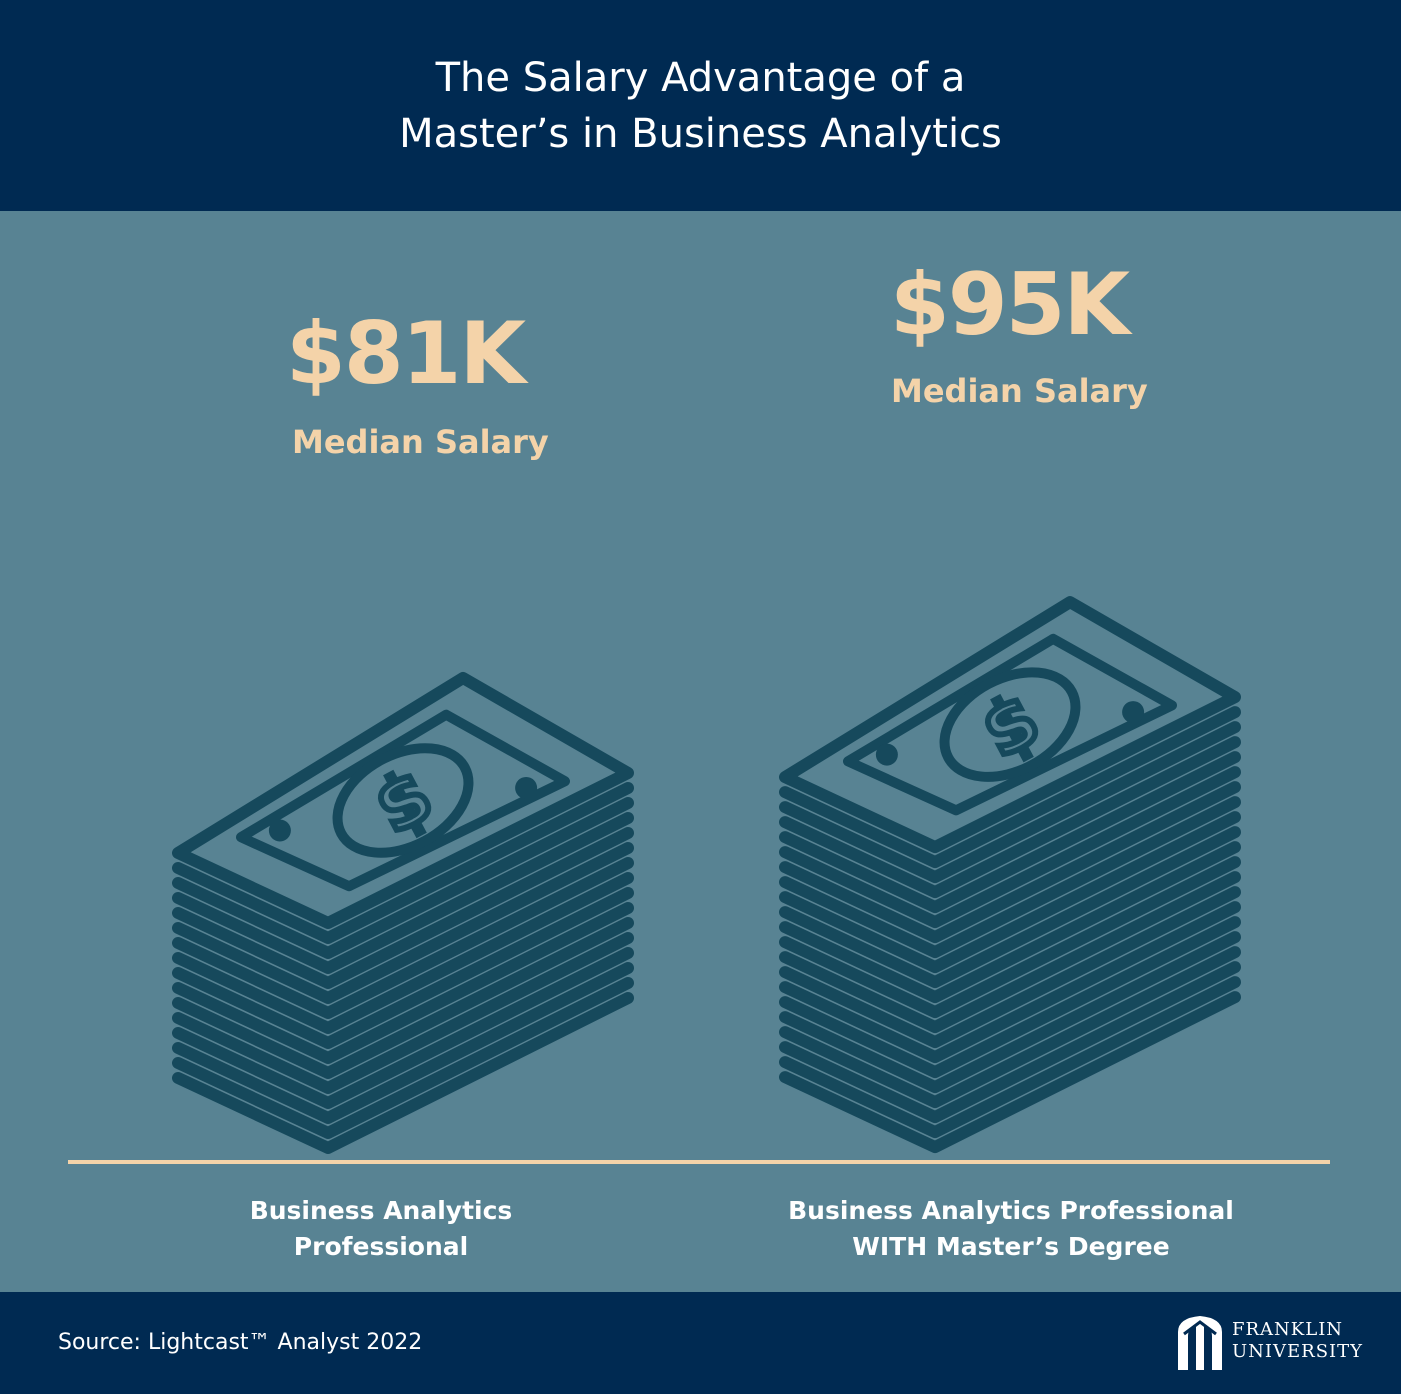 The height and width of the screenshot is (1394, 1401). Describe the element at coordinates (381, 1246) in the screenshot. I see `category-label-1-line-2: Professional` at that location.